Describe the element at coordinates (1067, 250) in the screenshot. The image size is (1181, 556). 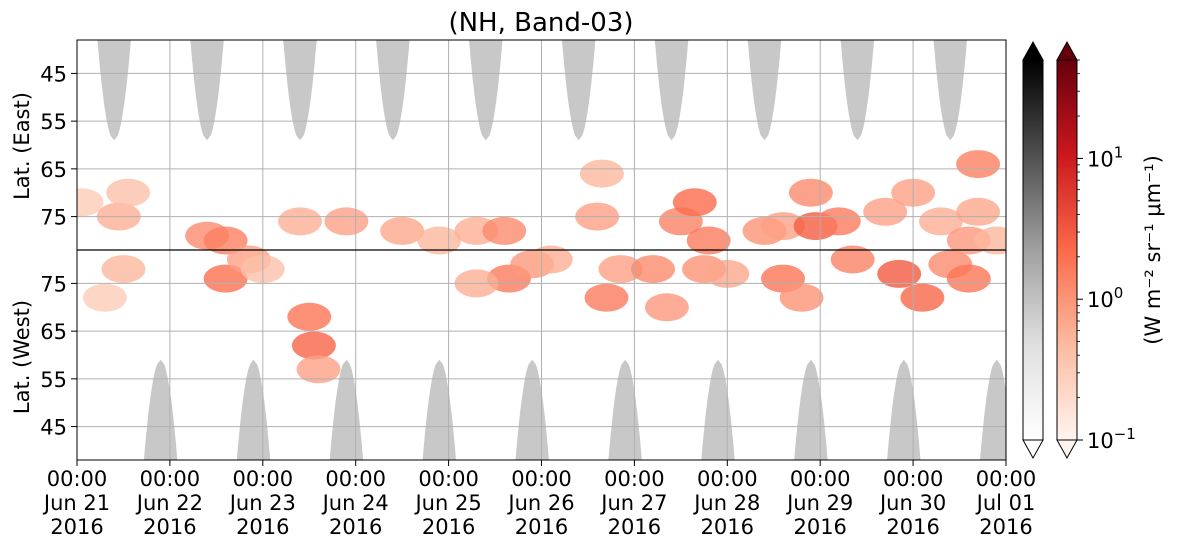
I see `colorbar-reds` at that location.